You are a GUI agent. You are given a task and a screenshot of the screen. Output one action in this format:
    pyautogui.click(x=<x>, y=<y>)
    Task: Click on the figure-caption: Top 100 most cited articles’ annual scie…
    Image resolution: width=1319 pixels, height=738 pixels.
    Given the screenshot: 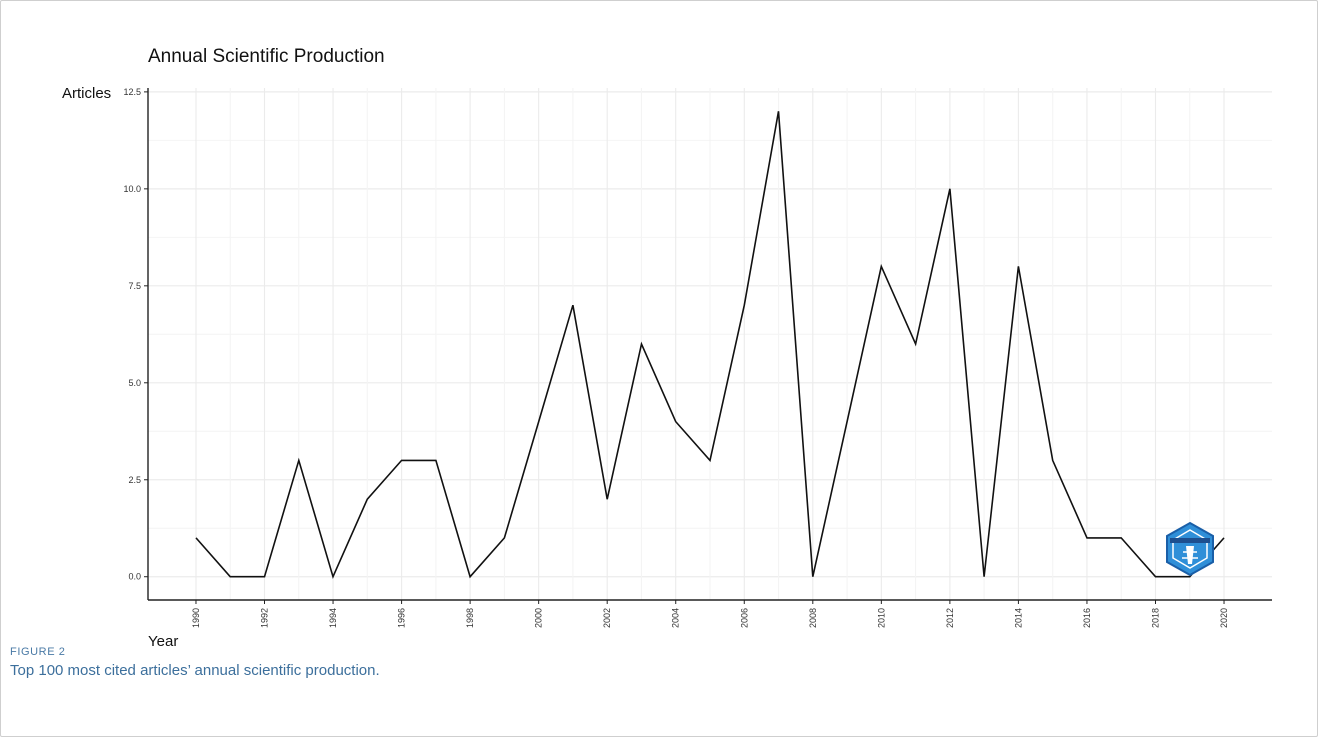 What is the action you would take?
    pyautogui.click(x=195, y=670)
    